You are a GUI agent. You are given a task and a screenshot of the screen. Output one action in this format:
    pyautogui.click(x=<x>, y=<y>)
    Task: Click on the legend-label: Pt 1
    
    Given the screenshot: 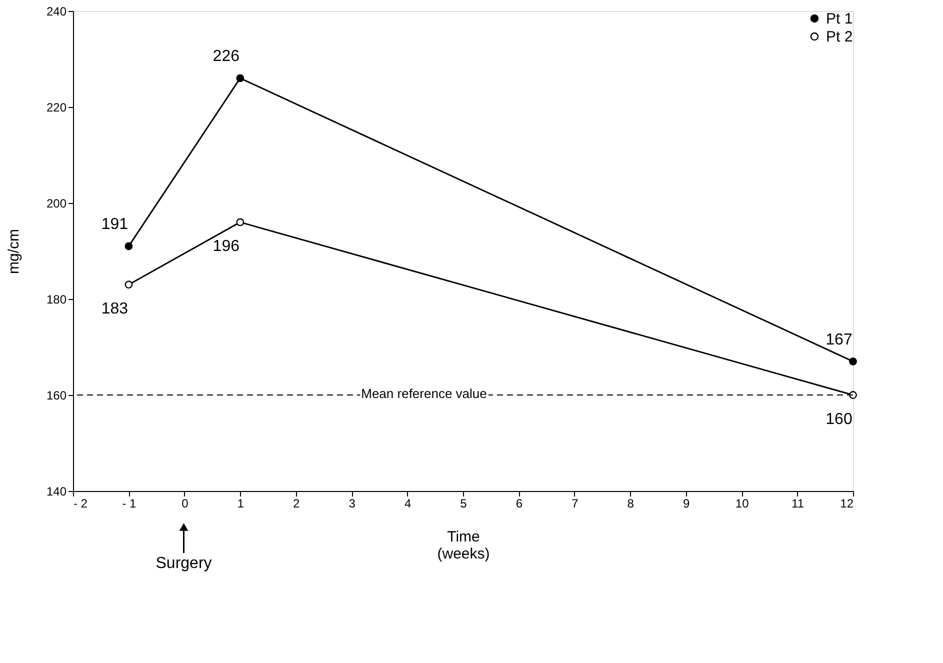 What is the action you would take?
    pyautogui.click(x=839, y=19)
    